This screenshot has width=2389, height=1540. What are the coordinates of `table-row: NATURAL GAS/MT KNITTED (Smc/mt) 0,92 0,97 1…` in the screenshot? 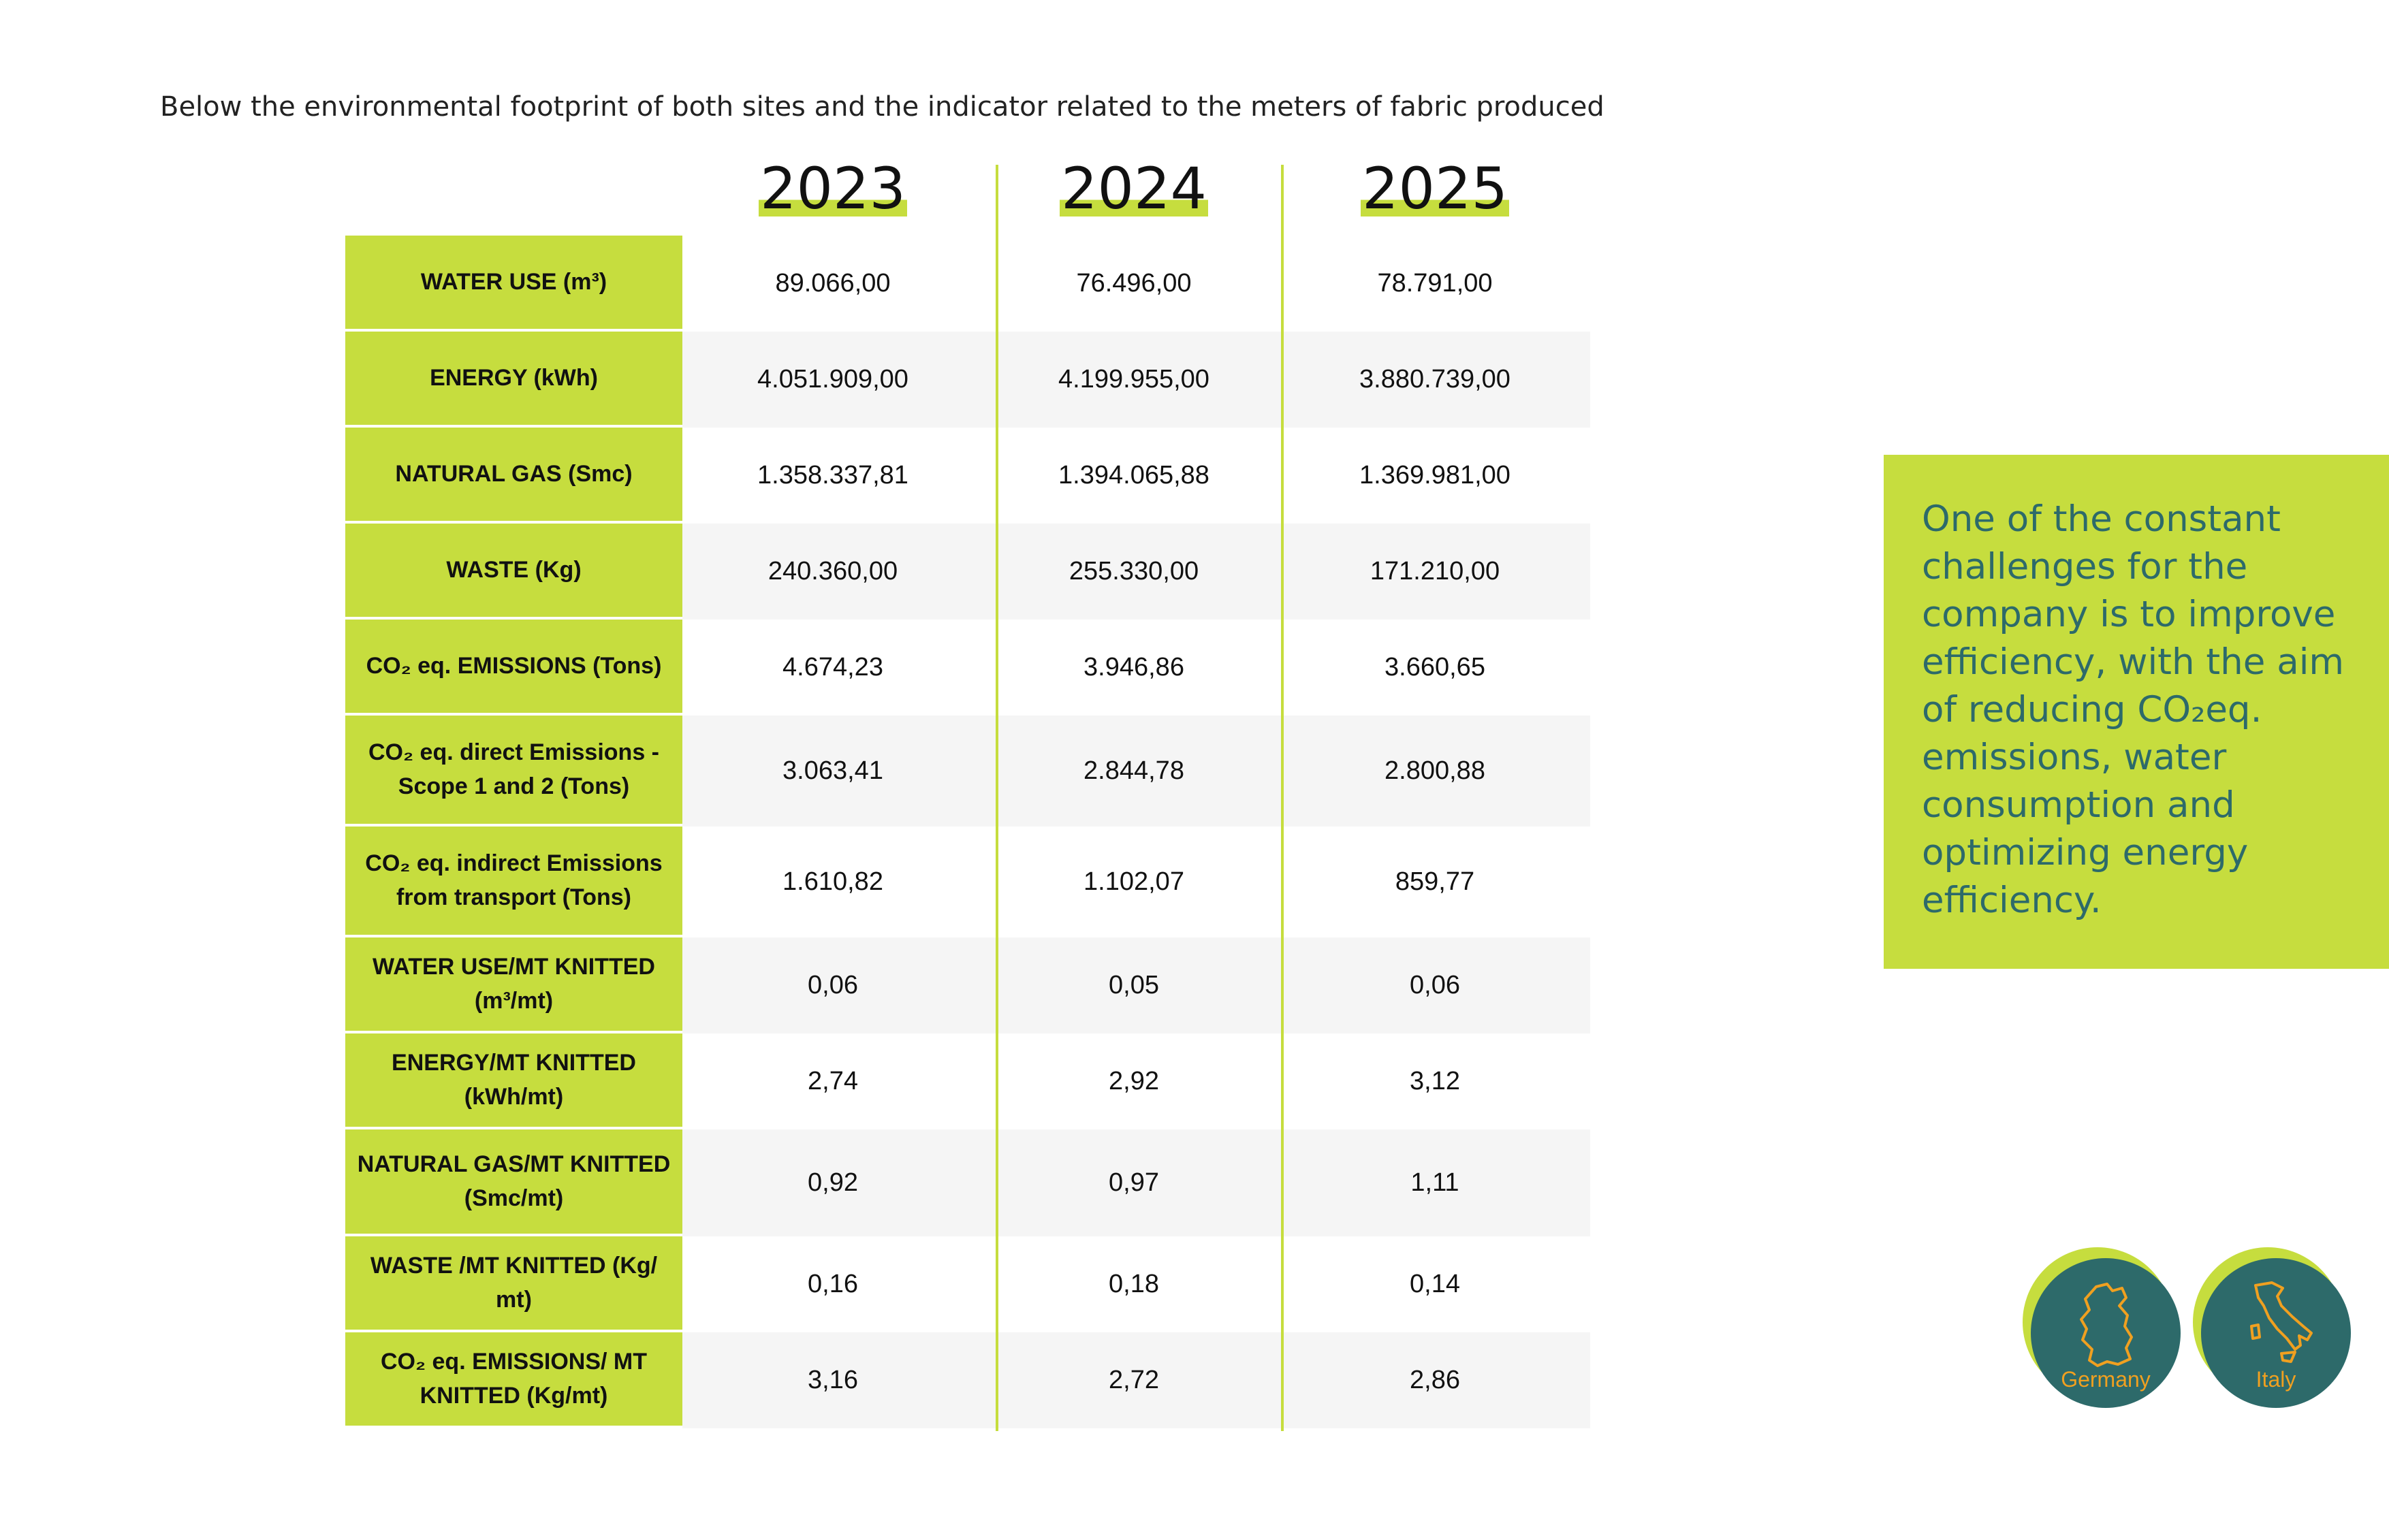 It's located at (967, 1182).